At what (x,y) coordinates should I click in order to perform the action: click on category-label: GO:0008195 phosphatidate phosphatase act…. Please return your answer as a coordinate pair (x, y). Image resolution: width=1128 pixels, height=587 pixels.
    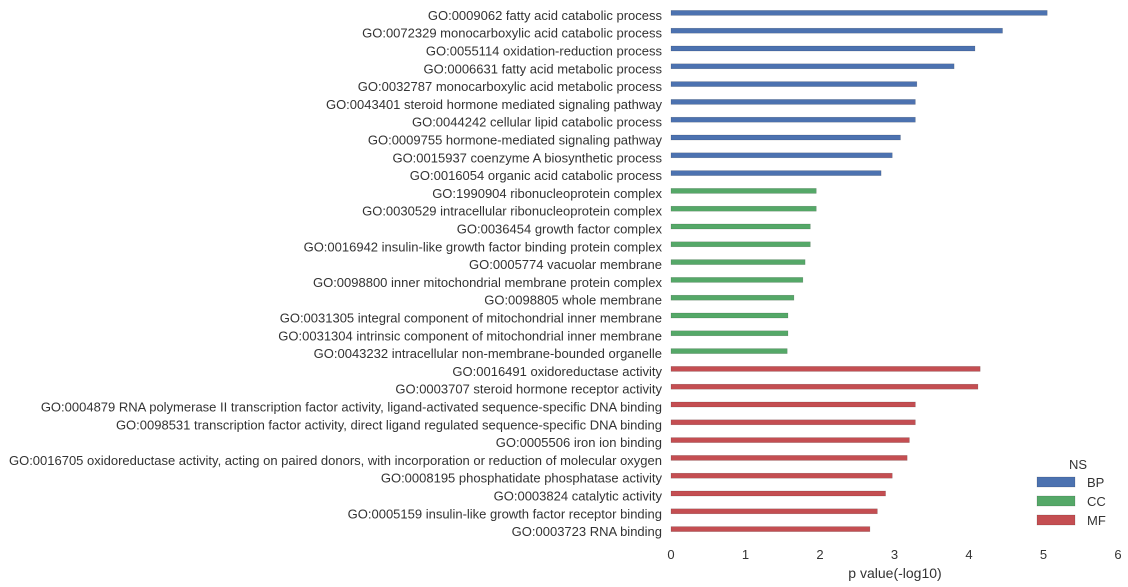
    Looking at the image, I should click on (522, 478).